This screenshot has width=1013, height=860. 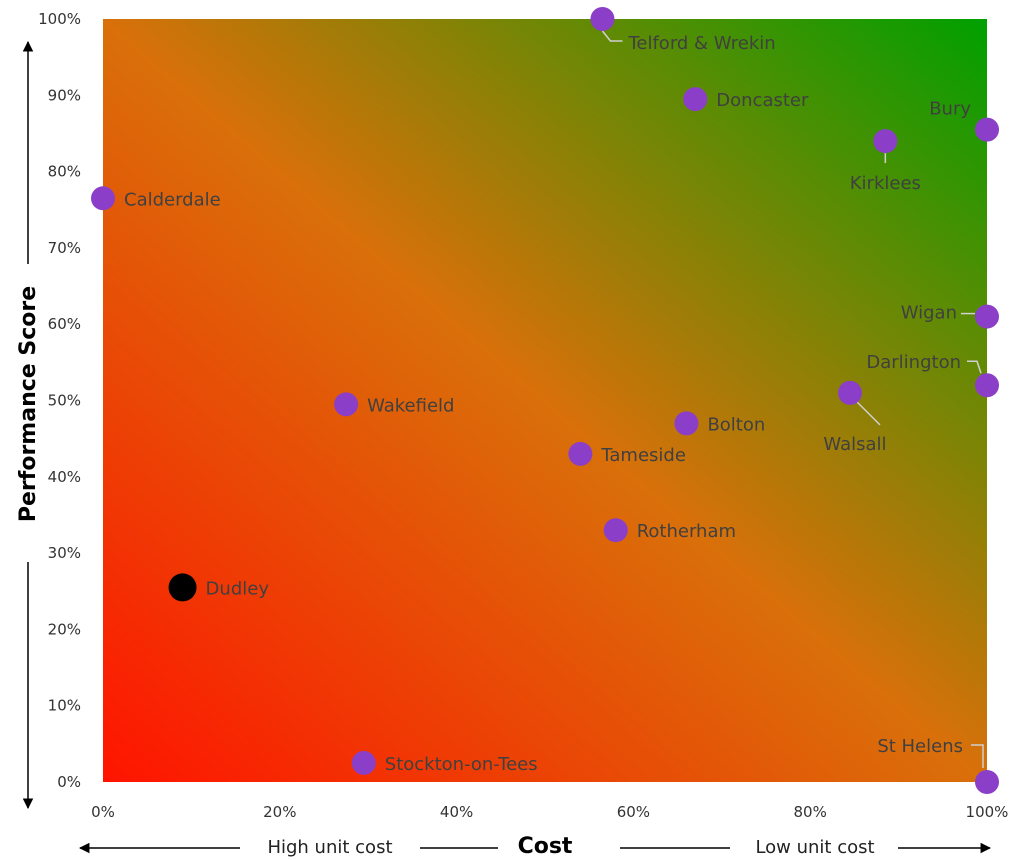 What do you see at coordinates (103, 812) in the screenshot?
I see `x-tick-label: 0%` at bounding box center [103, 812].